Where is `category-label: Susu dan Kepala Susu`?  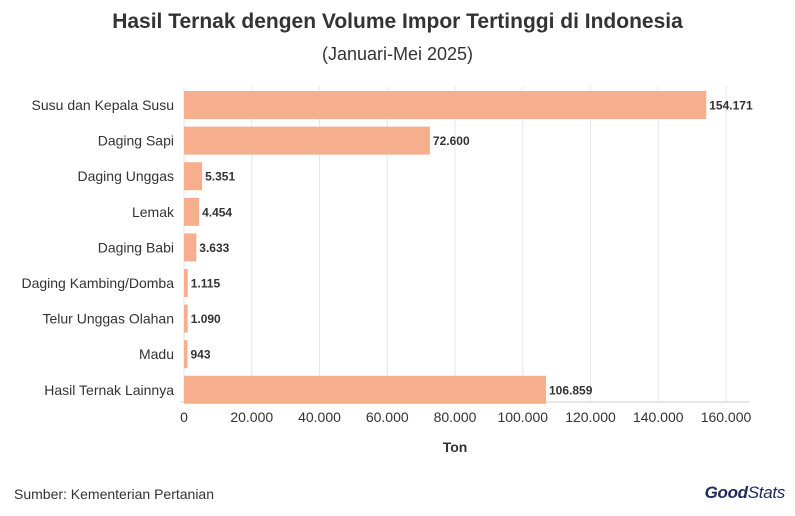
category-label: Susu dan Kepala Susu is located at coordinates (103, 105).